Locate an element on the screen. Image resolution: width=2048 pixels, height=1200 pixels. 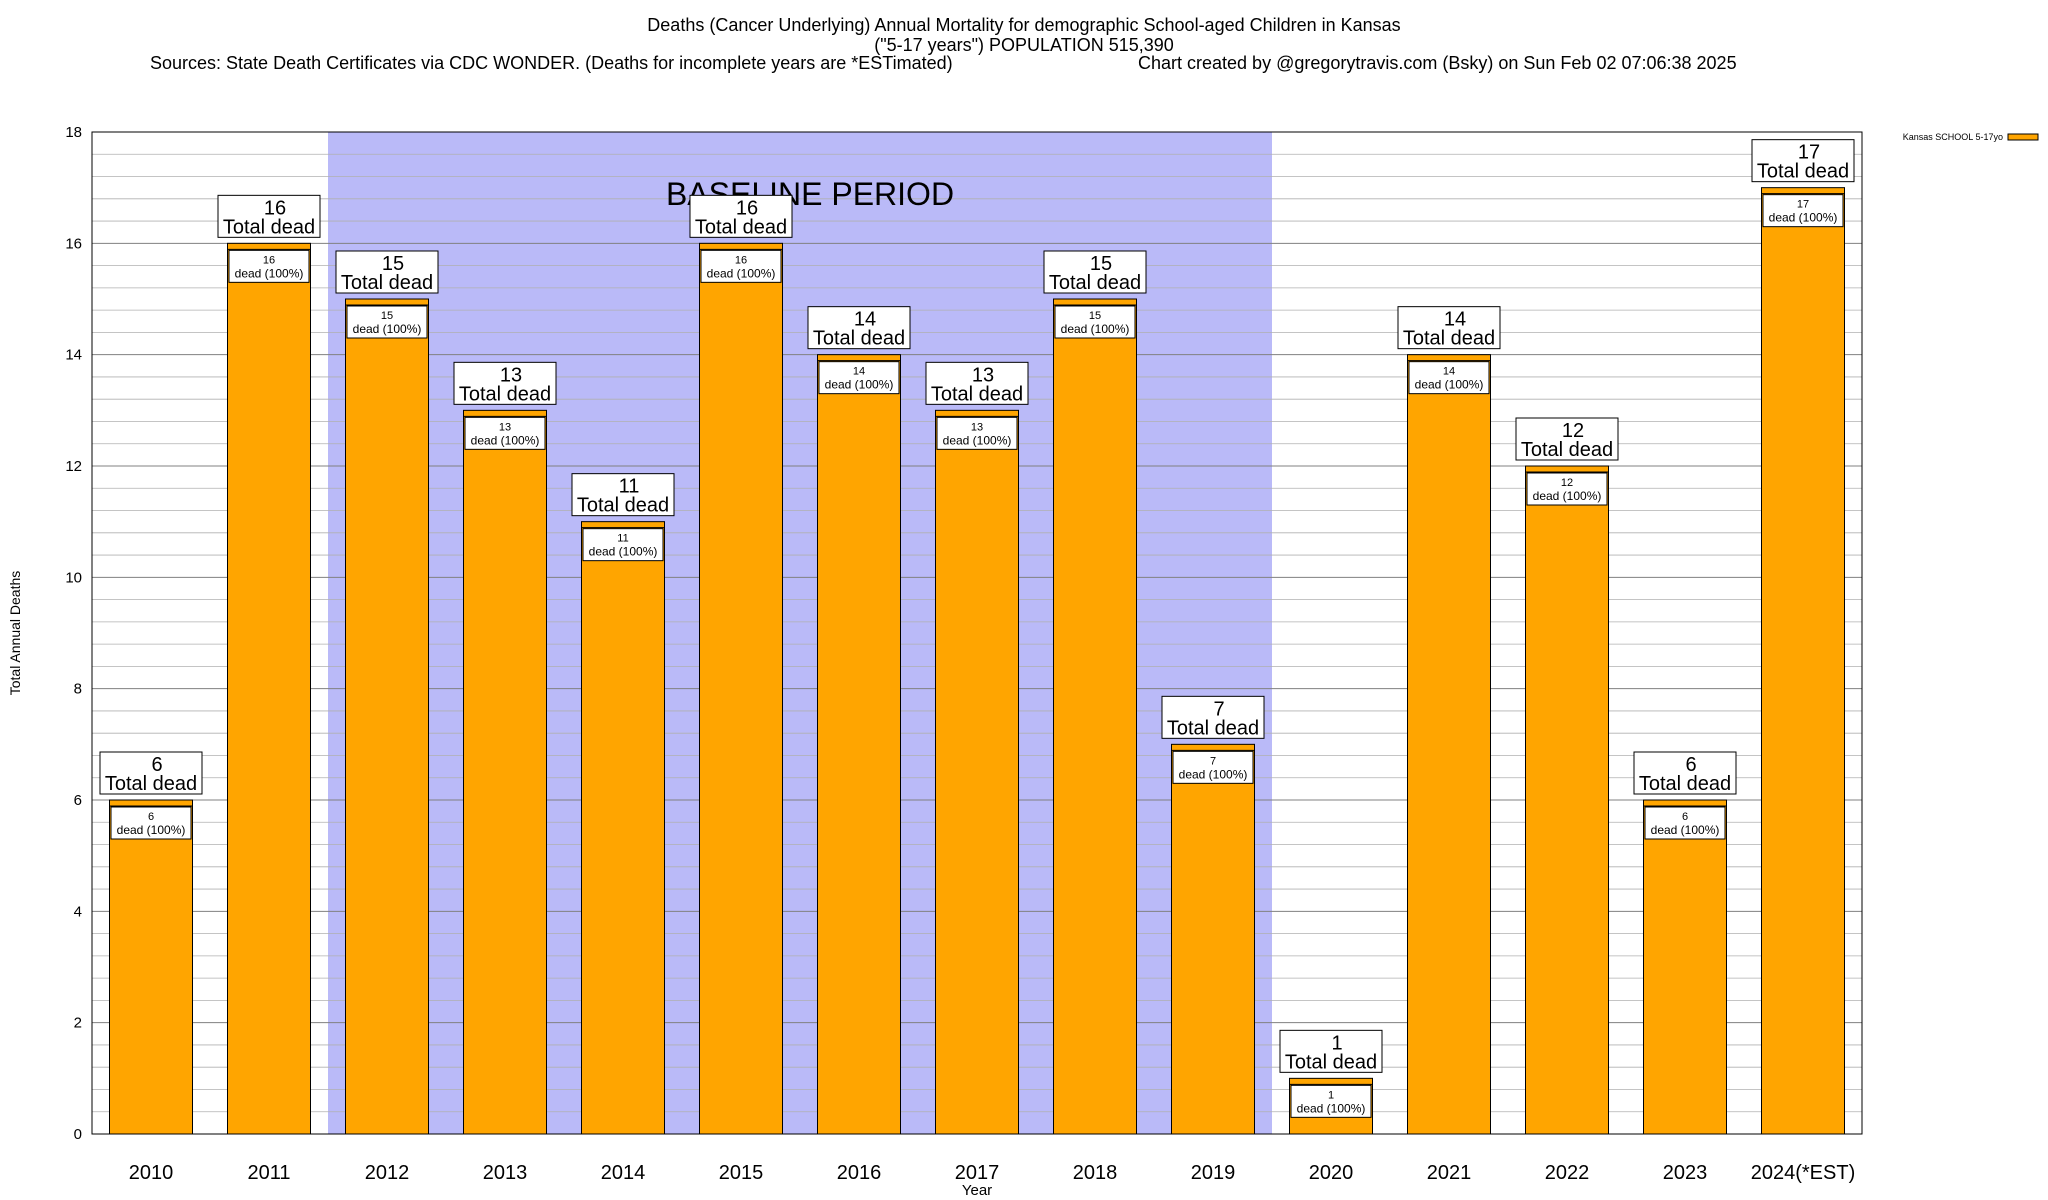
total-label-value: 17 is located at coordinates (1809, 153).